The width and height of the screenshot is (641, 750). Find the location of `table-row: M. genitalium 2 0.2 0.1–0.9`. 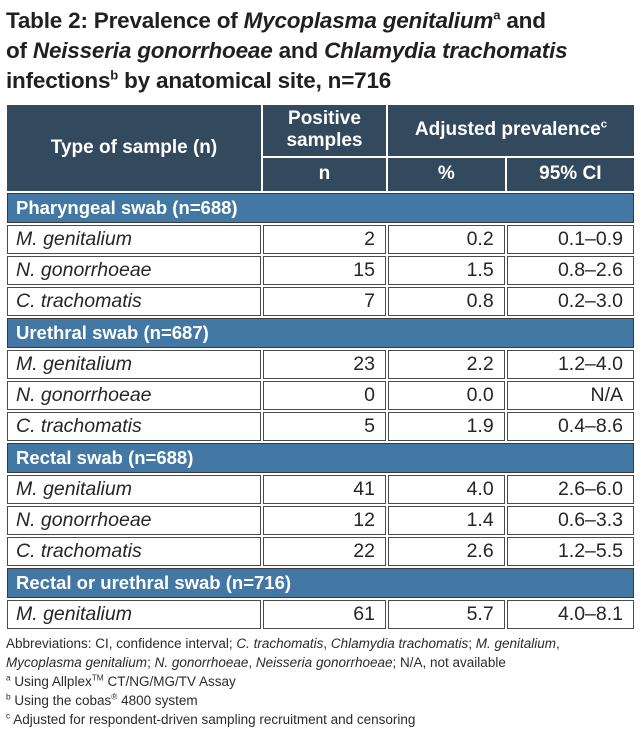

table-row: M. genitalium 2 0.2 0.1–0.9 is located at coordinates (320, 239).